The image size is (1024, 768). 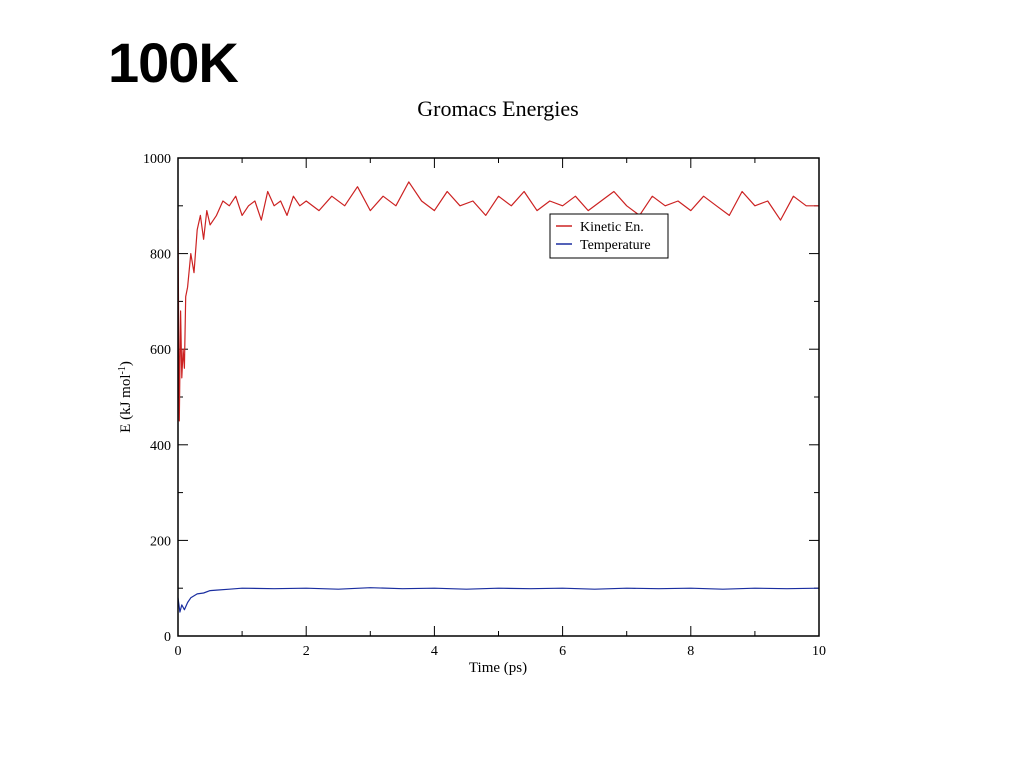 What do you see at coordinates (167, 637) in the screenshot?
I see `y-tick-label: 0` at bounding box center [167, 637].